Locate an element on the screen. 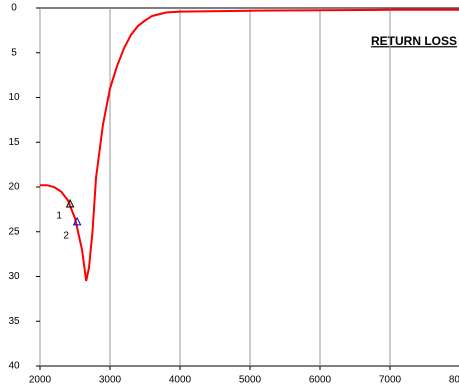 This screenshot has height=390, width=459. marker-label: 1 is located at coordinates (59, 216).